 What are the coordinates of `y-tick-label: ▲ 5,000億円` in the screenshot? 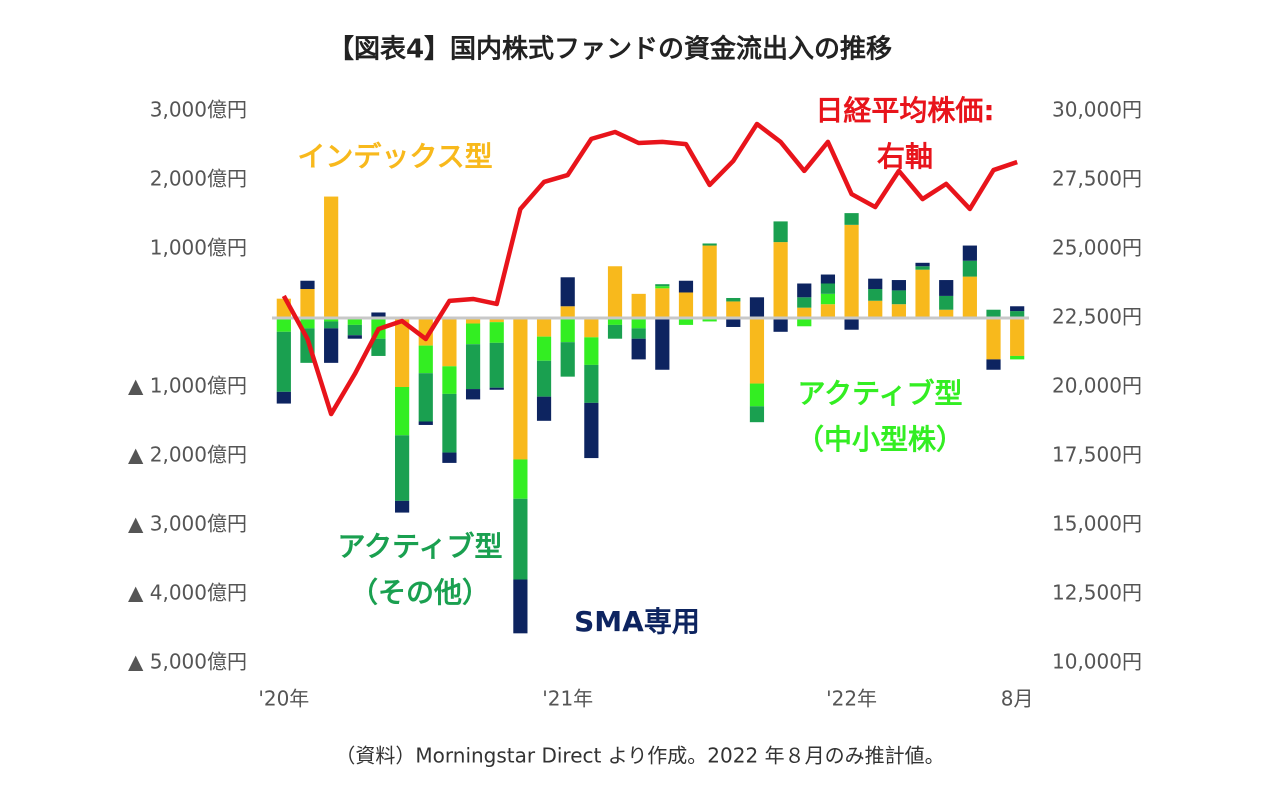 It's located at (187, 662).